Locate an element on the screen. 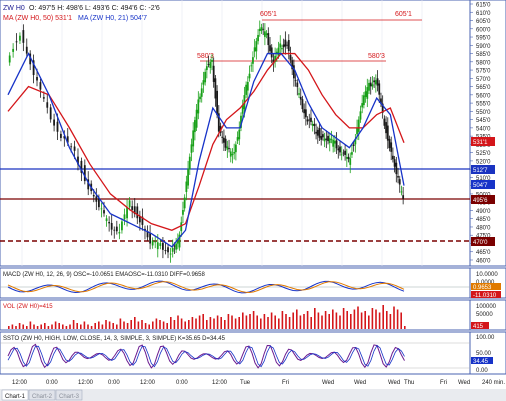 The height and width of the screenshot is (401, 506). tab-chart-3: Chart-3 is located at coordinates (69, 395).